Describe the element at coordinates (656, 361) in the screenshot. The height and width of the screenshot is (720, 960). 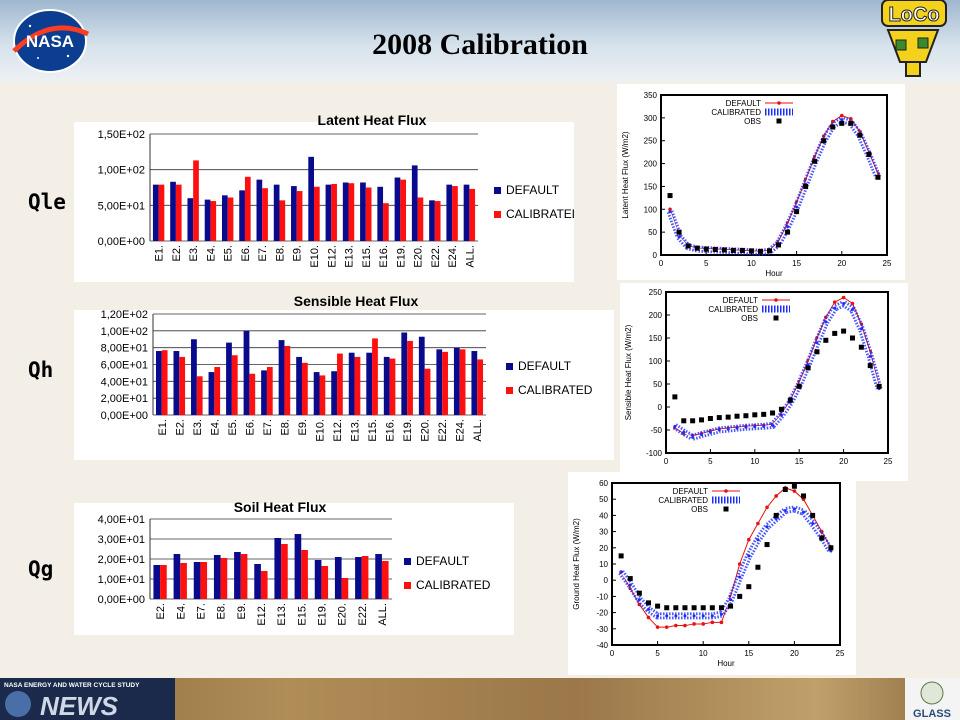
I see `y-tick-label: 100` at that location.